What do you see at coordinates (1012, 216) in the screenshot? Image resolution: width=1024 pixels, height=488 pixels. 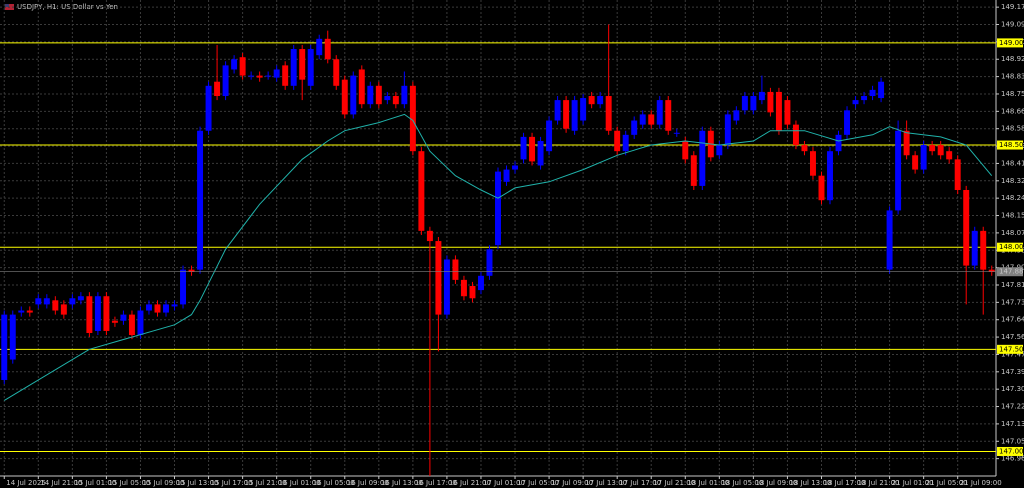 I see `y-tick-label: 148.155` at bounding box center [1012, 216].